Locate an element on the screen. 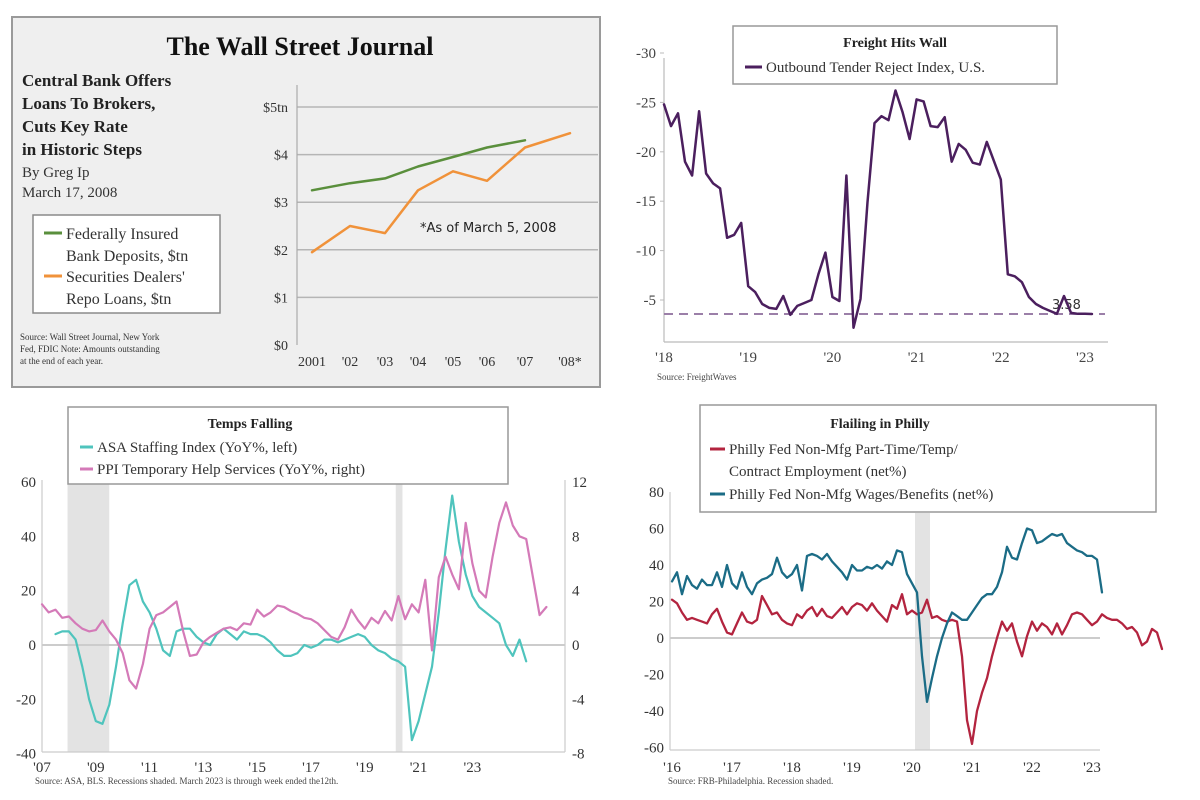  philly-title: Flailing in Philly is located at coordinates (880, 424).